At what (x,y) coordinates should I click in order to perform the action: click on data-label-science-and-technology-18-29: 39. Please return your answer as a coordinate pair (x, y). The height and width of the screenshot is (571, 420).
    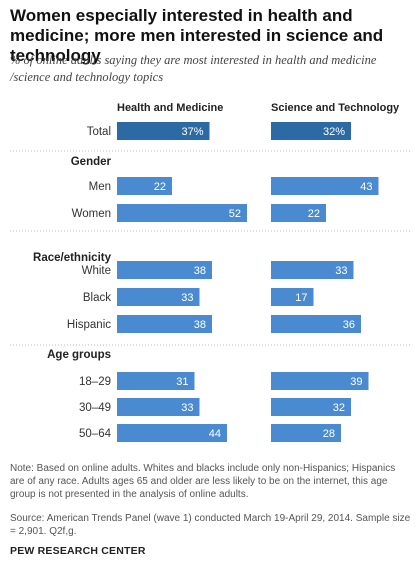
    Looking at the image, I should click on (356, 382).